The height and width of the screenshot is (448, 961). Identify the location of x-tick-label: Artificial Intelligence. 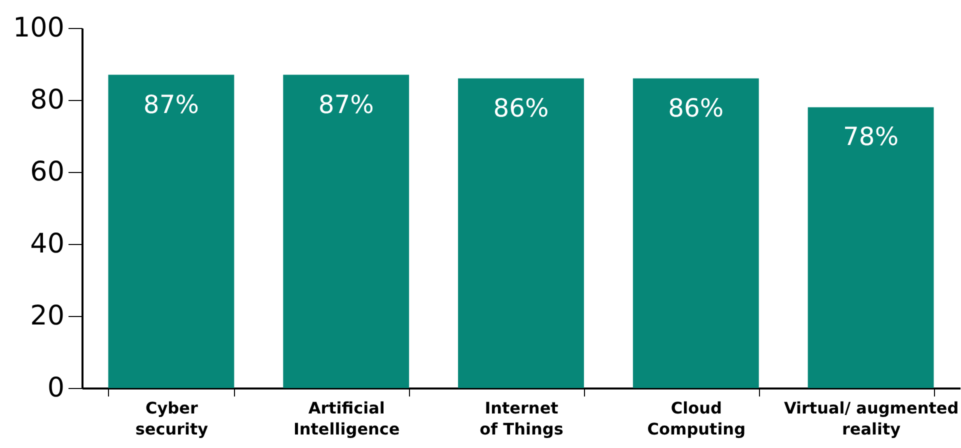
(346, 418).